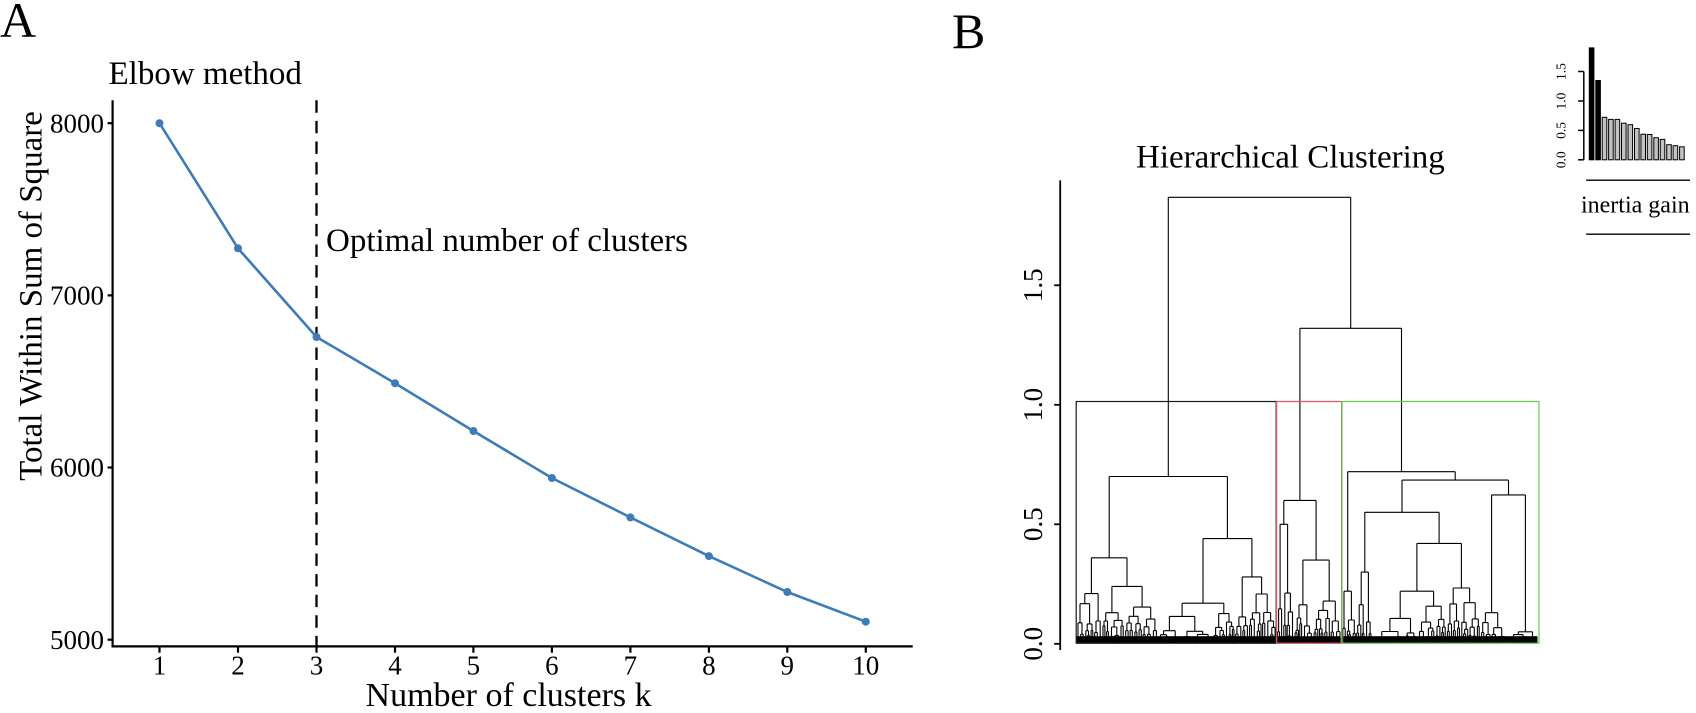 This screenshot has width=1696, height=713. Describe the element at coordinates (552, 666) in the screenshot. I see `svg-text: 6` at that location.